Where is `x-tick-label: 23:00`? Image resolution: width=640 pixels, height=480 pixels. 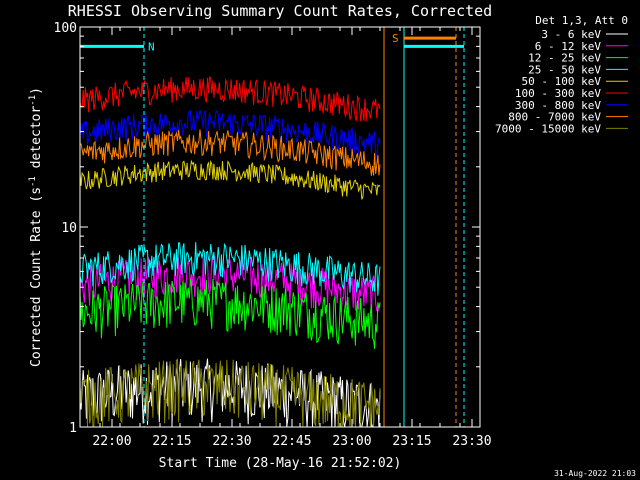
x-tick-label: 23:00 is located at coordinates (351, 441).